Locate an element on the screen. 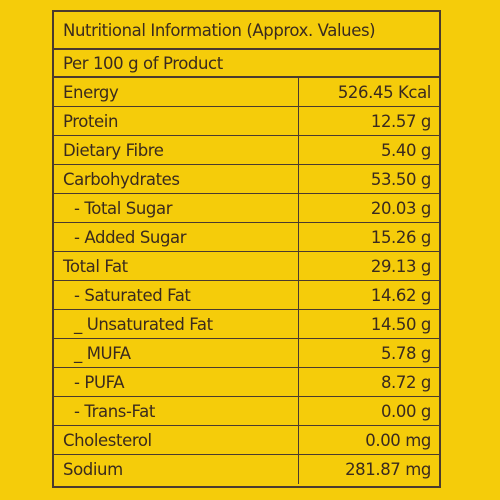  nutrient-name: - Total Sugar is located at coordinates (176, 208).